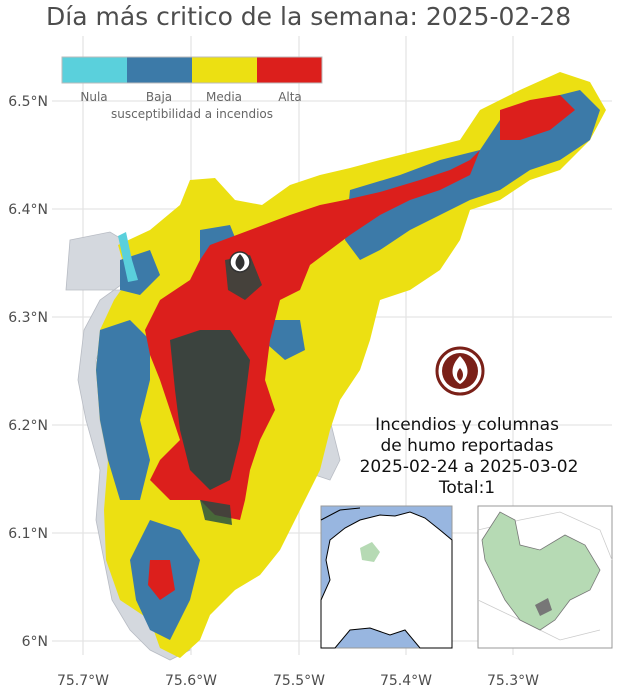 Image resolution: width=620 pixels, height=696 pixels. What do you see at coordinates (467, 446) in the screenshot?
I see `annotation-line-2: de humo reportadas` at bounding box center [467, 446].